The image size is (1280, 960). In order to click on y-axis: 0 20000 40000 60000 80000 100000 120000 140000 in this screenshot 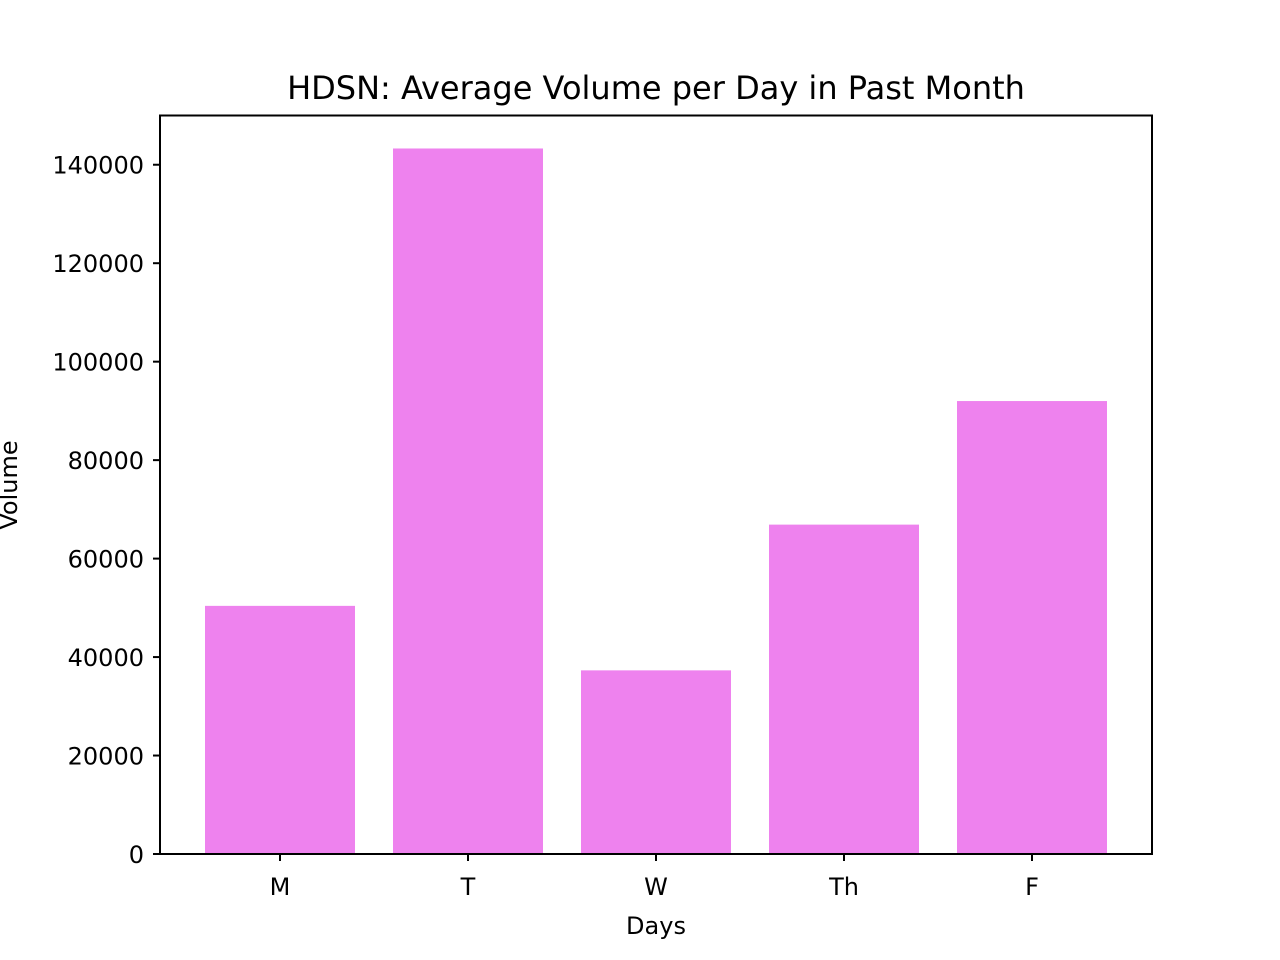, I will do `click(106, 510)`.